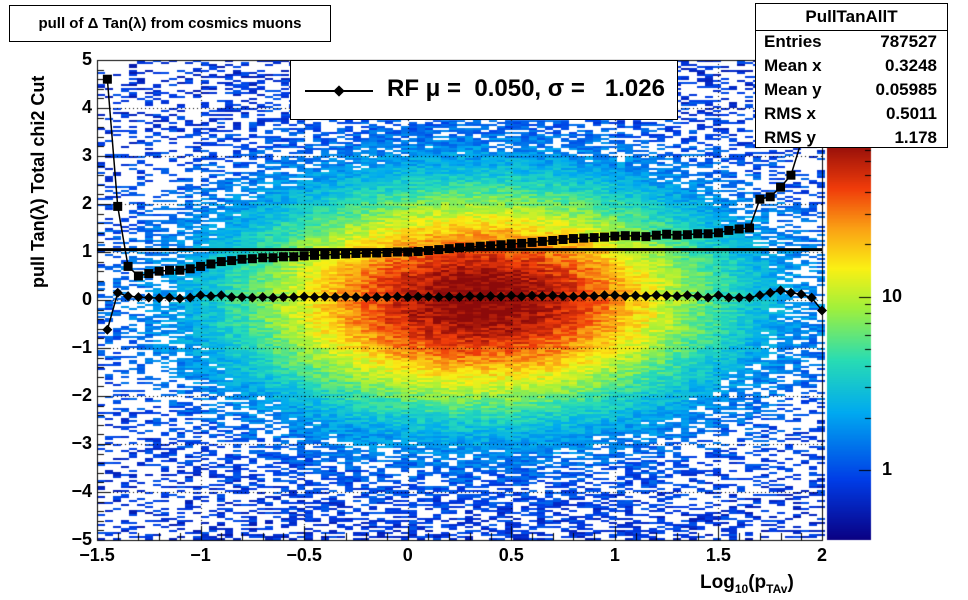  Describe the element at coordinates (86, 299) in the screenshot. I see `y-tick-label: 0` at that location.